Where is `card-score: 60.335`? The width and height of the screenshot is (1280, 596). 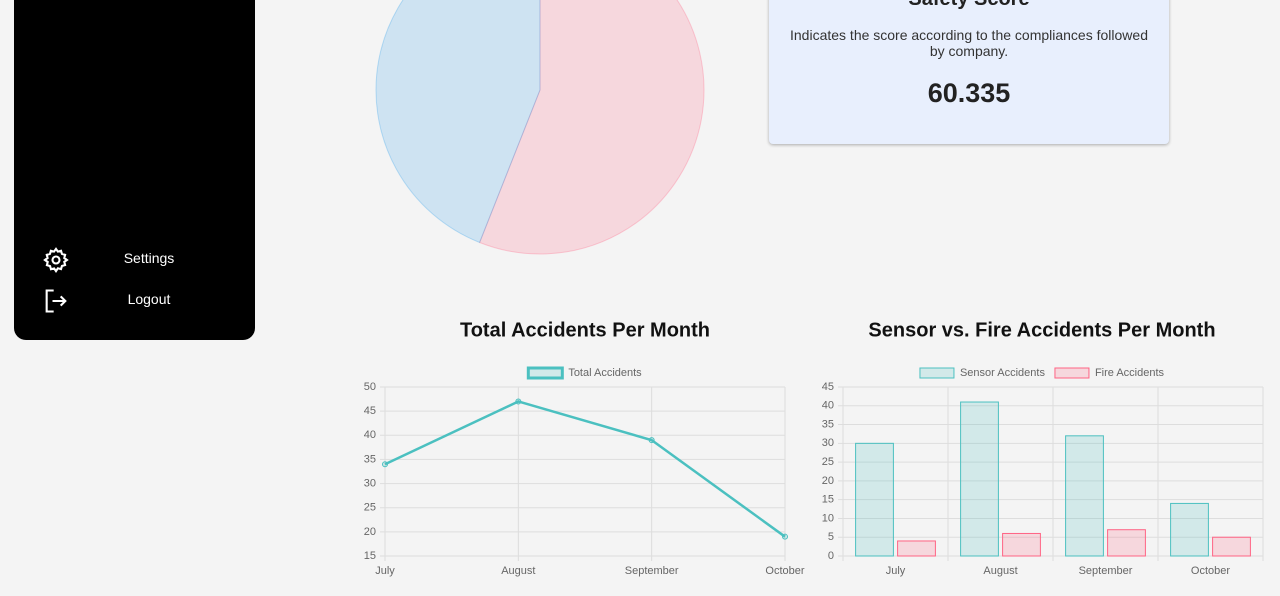 card-score: 60.335 is located at coordinates (969, 93).